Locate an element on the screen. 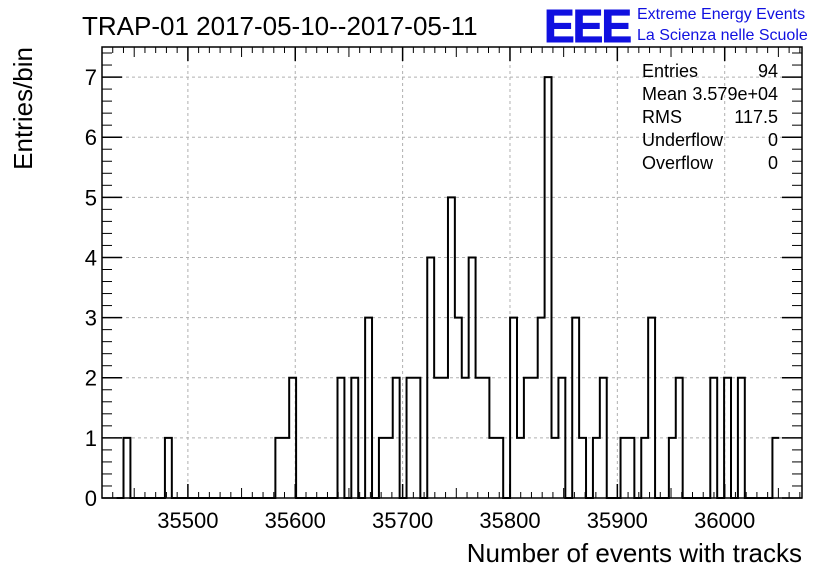 The image size is (836, 572). chart-title: TRAP-01 2017-05-10--2017-05-11 is located at coordinates (280, 26).